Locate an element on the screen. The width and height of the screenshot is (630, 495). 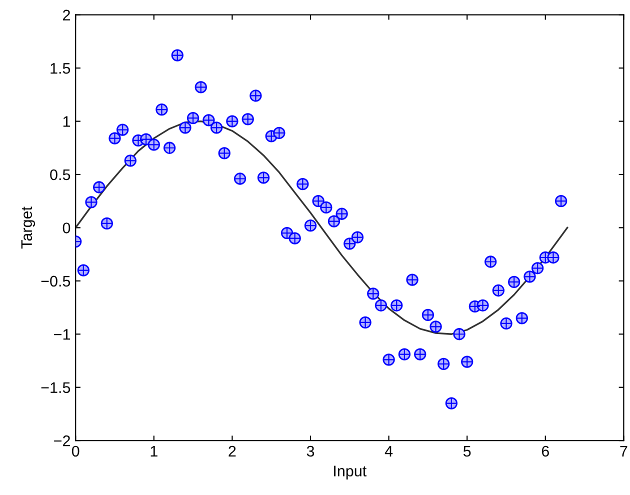
x-tick-label: 2 is located at coordinates (232, 451).